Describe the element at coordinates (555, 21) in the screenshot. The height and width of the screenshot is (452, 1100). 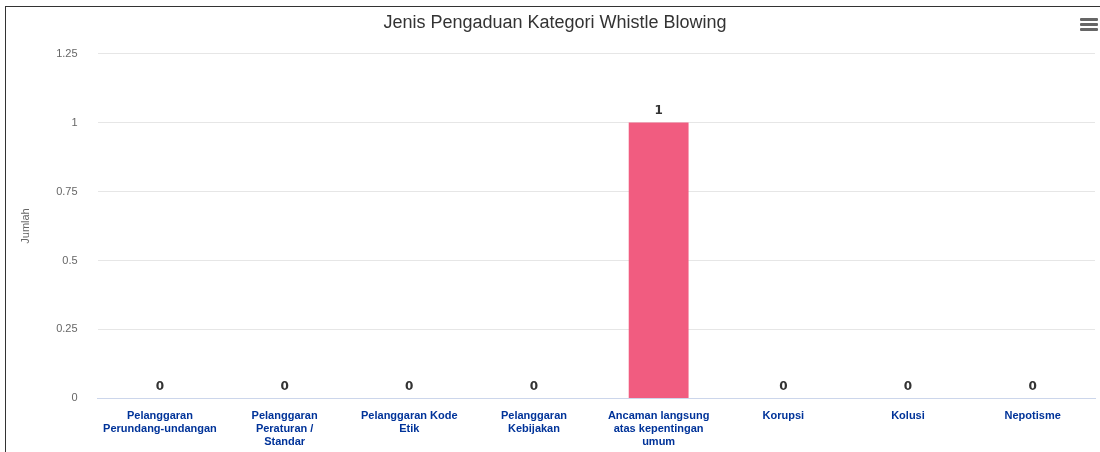
I see `chart-title: Jenis Pengaduan Kategori Whistle Blowing` at that location.